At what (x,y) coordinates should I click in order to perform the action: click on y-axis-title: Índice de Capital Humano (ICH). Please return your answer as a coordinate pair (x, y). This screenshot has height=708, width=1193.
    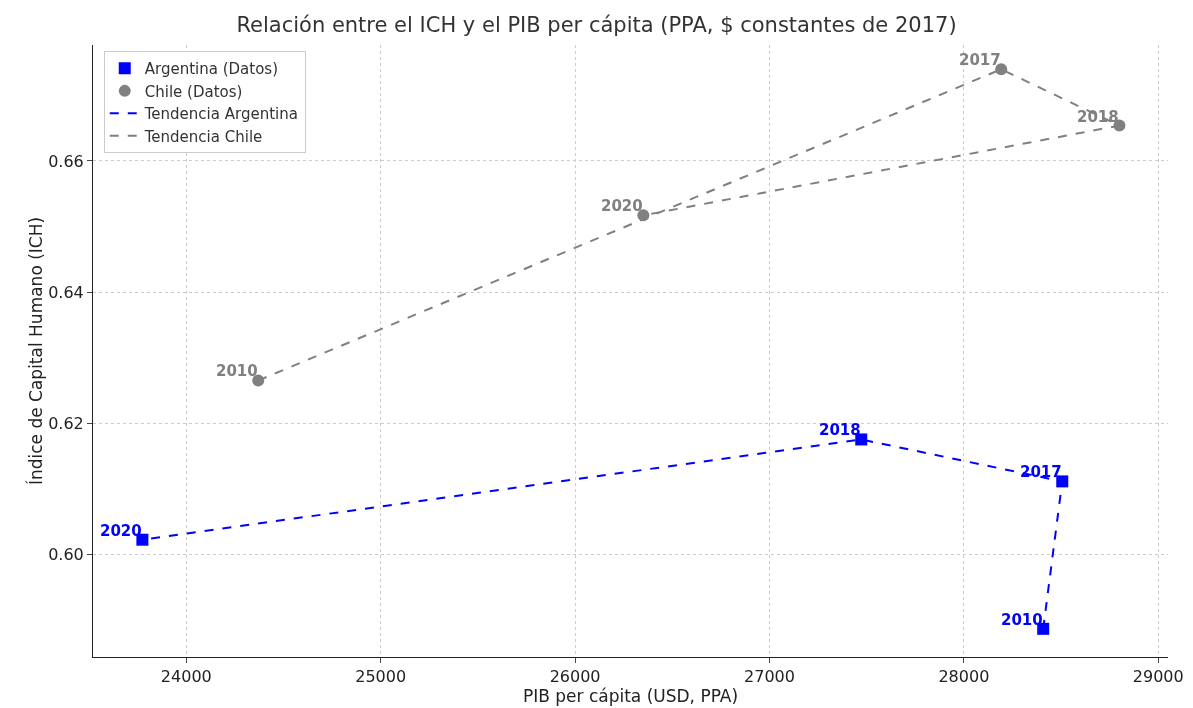
    Looking at the image, I should click on (36, 351).